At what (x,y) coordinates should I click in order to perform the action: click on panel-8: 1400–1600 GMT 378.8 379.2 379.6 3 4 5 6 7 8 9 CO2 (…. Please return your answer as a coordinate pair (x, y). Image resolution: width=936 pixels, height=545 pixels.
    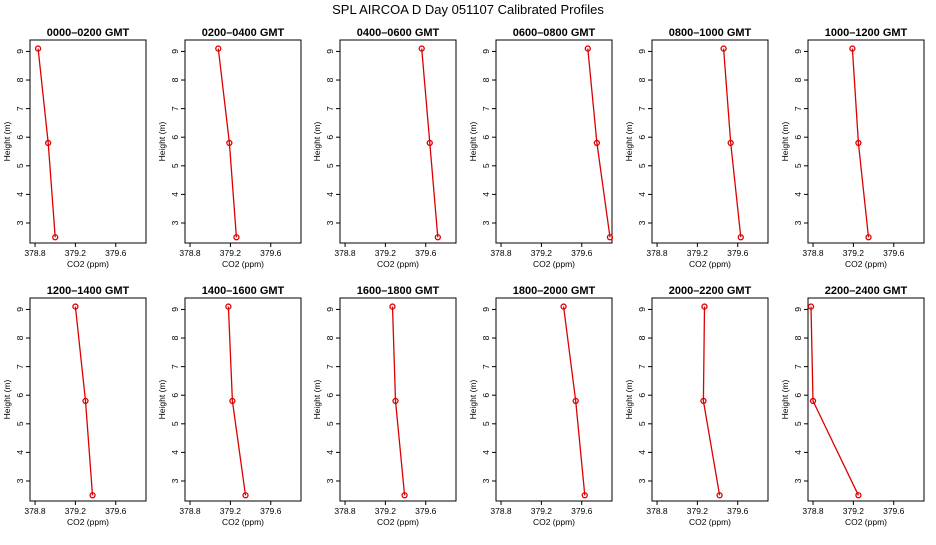
    Looking at the image, I should click on (229, 406).